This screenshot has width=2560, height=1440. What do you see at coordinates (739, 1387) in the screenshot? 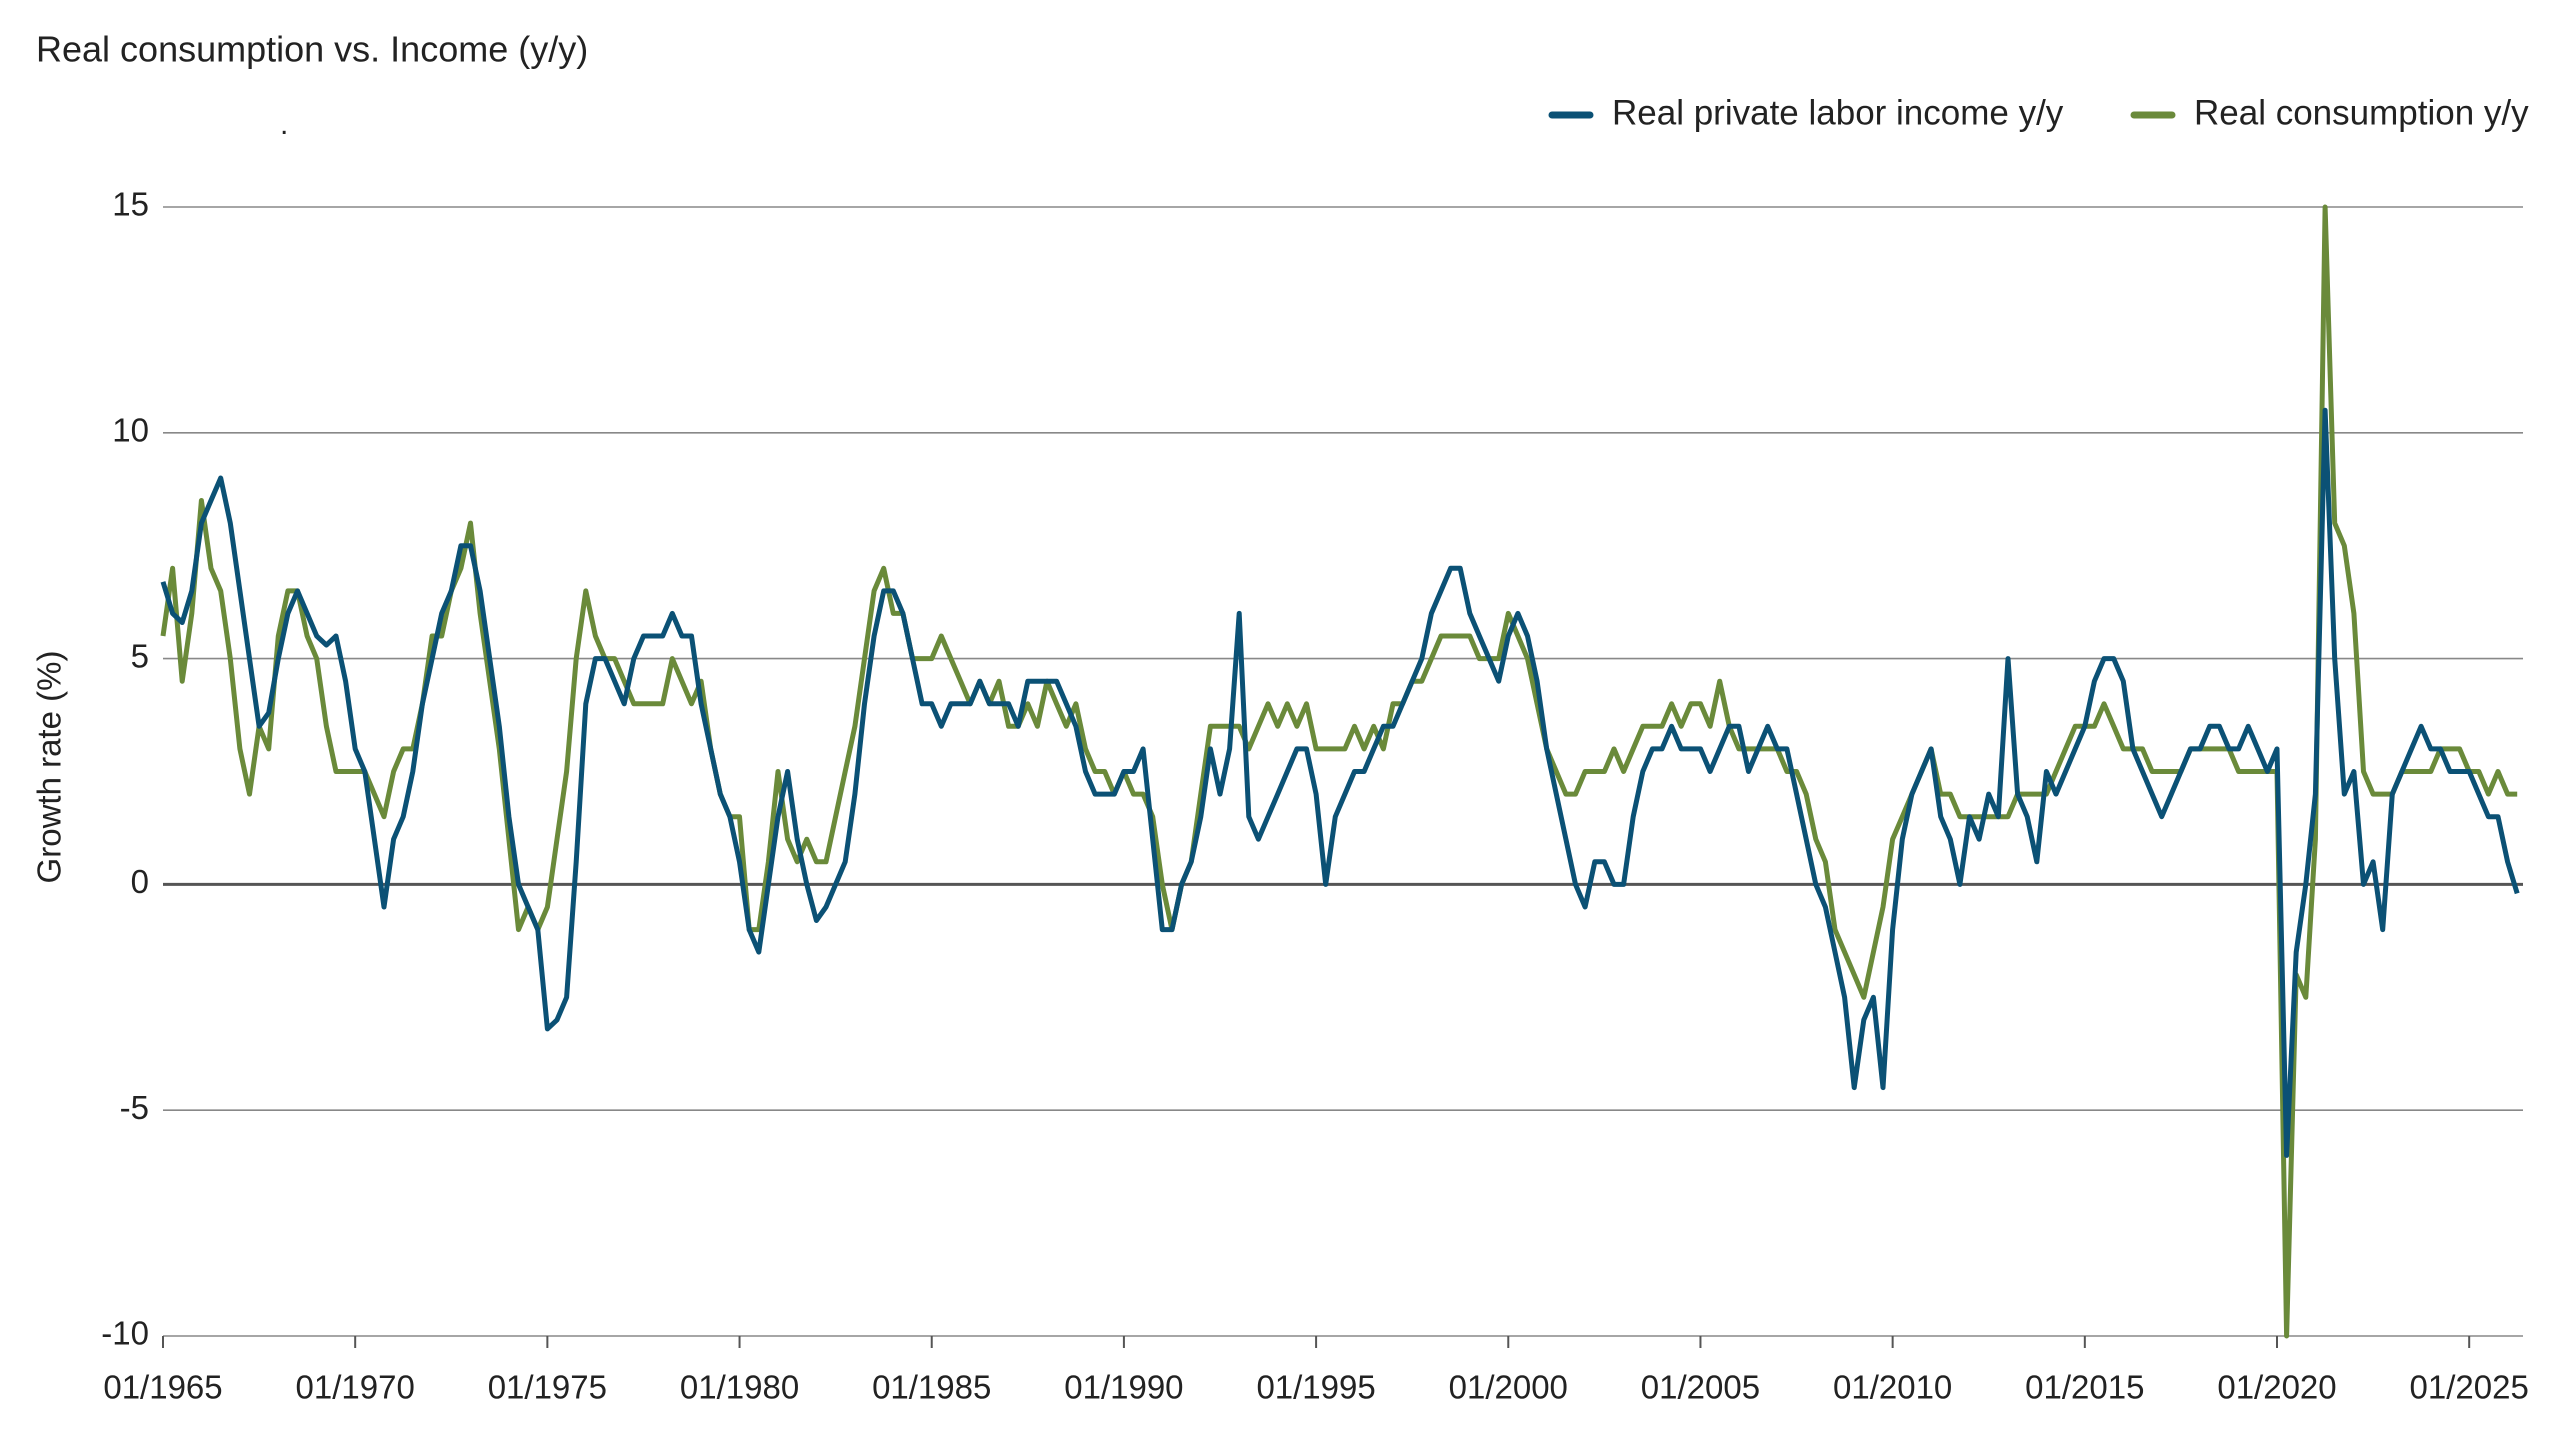
I see `x-tick-label: 01/1980` at bounding box center [739, 1387].